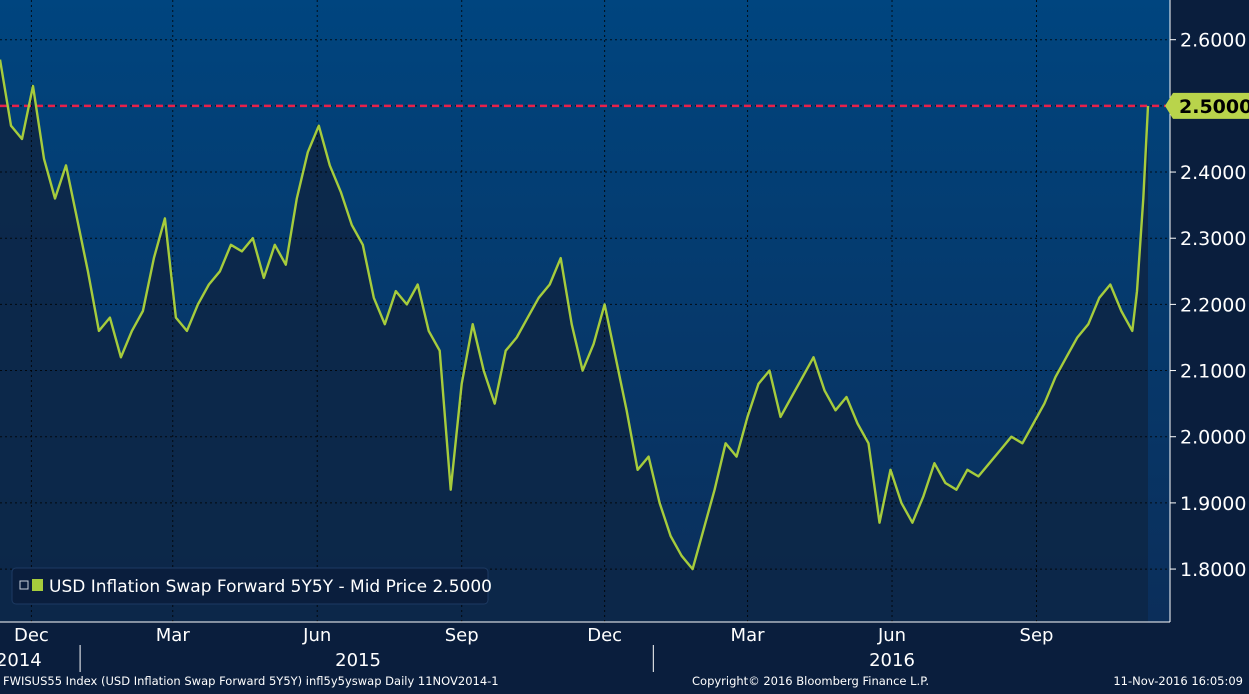 Image resolution: width=1249 pixels, height=694 pixels. What do you see at coordinates (1178, 681) in the screenshot?
I see `footer-timestamp: 11-Nov-2016 16:05:09` at bounding box center [1178, 681].